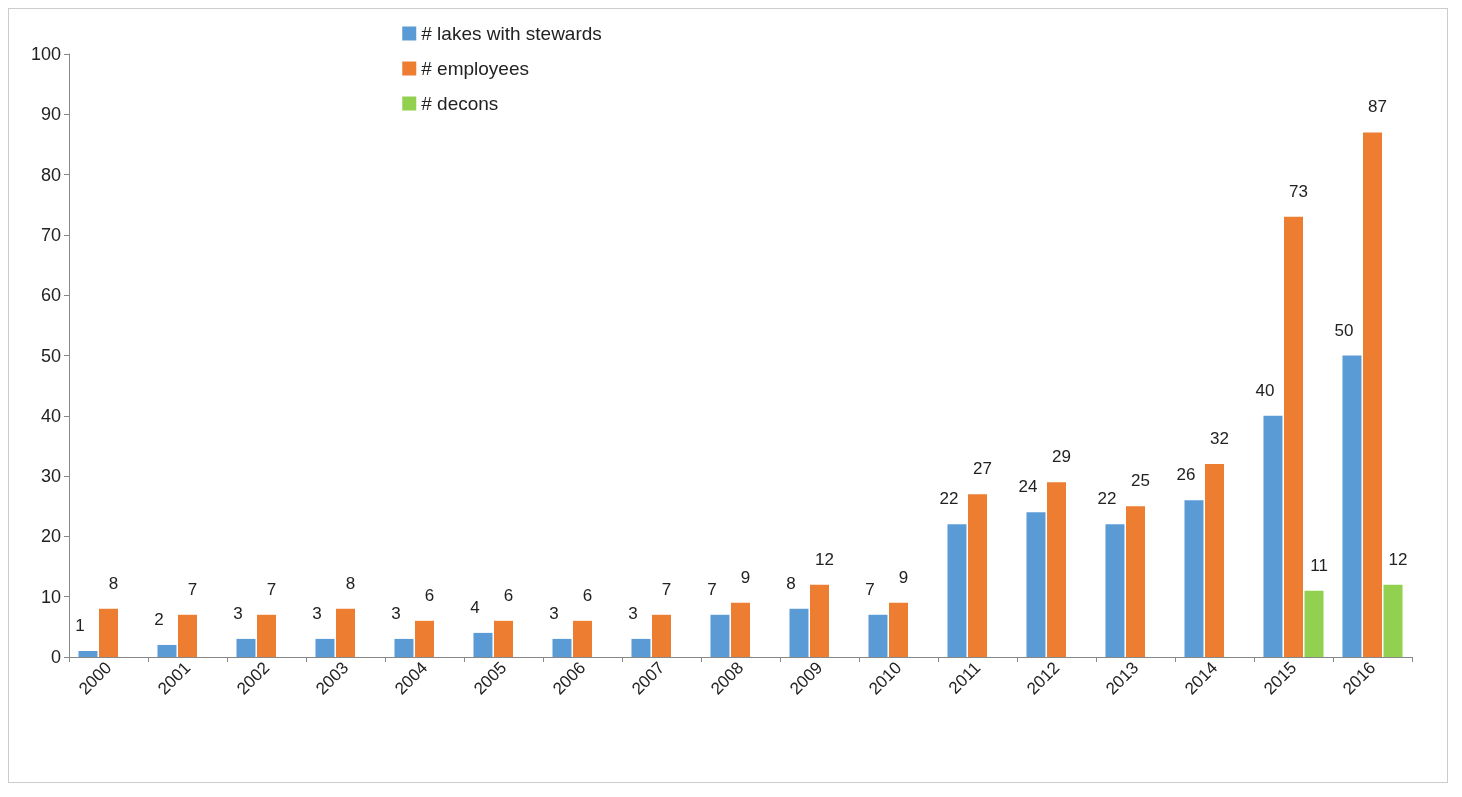 This screenshot has height=797, width=1462. Describe the element at coordinates (1265, 390) in the screenshot. I see `data-label: 40` at that location.